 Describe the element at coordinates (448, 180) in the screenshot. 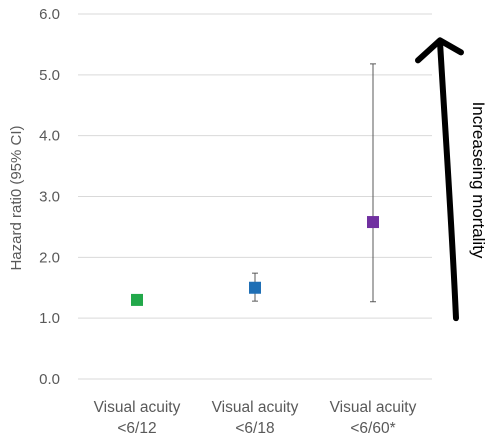

I see `arrow-shaft` at that location.